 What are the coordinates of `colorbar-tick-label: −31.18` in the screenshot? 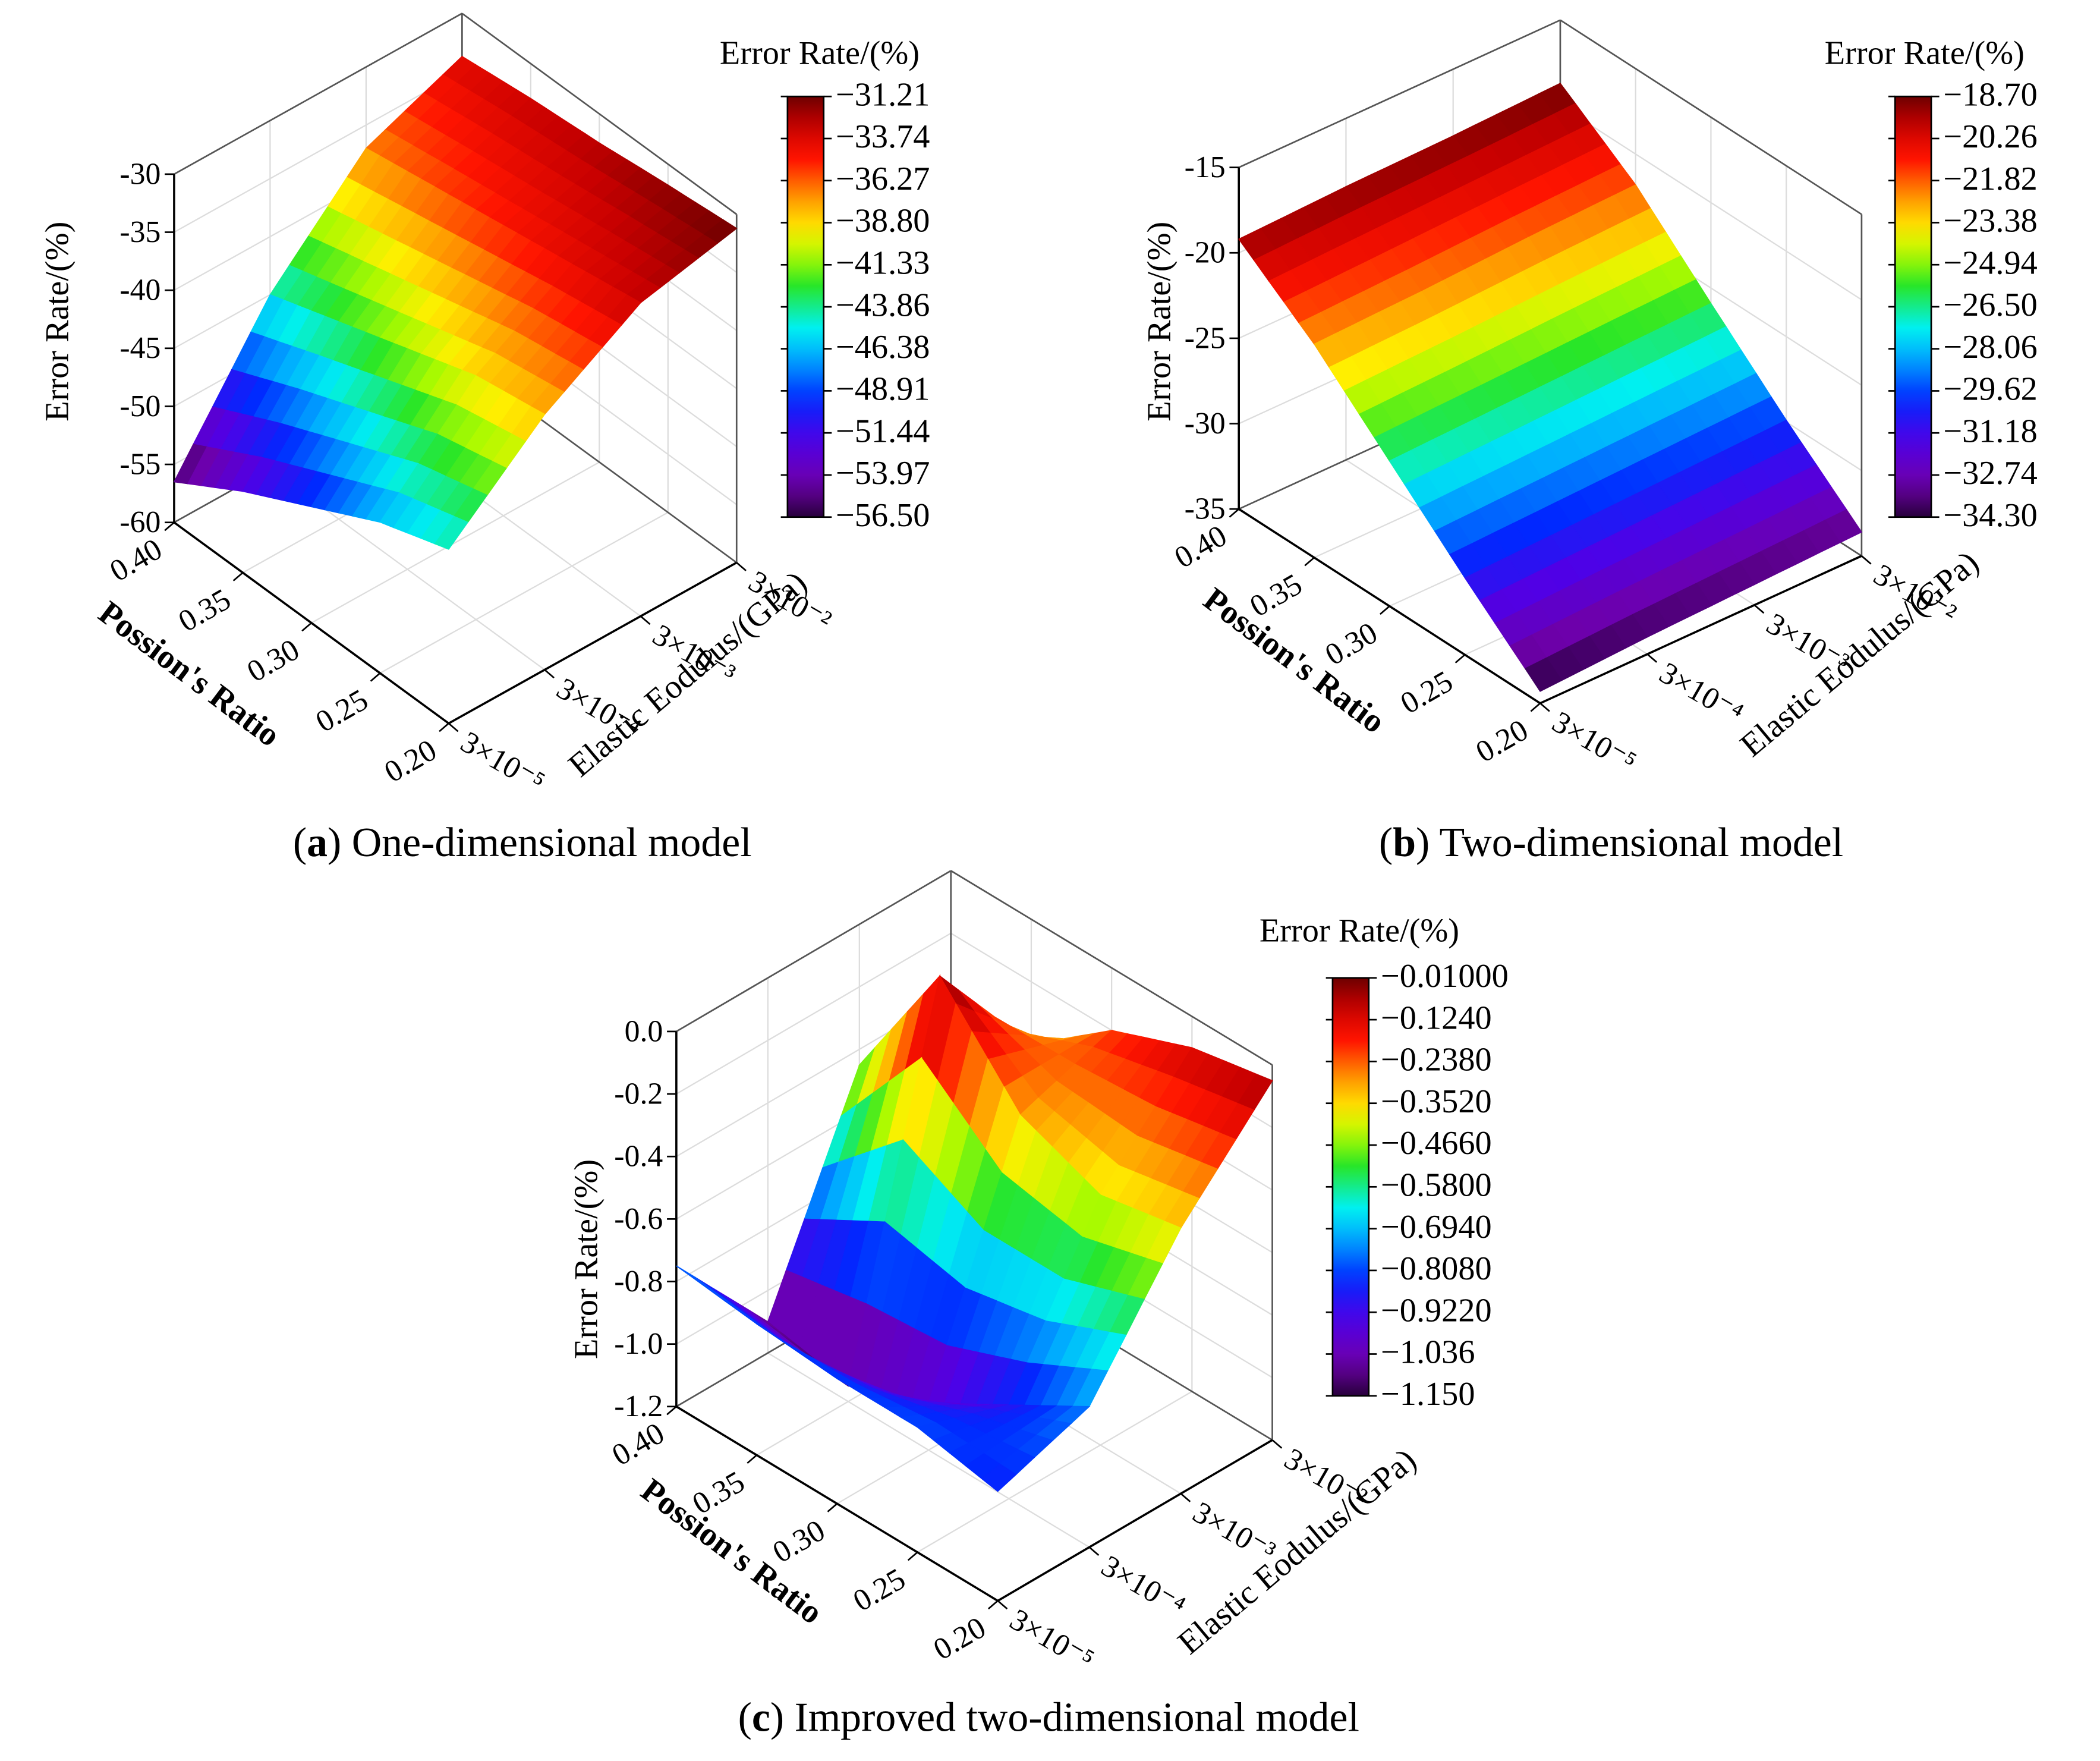 It's located at (1990, 431).